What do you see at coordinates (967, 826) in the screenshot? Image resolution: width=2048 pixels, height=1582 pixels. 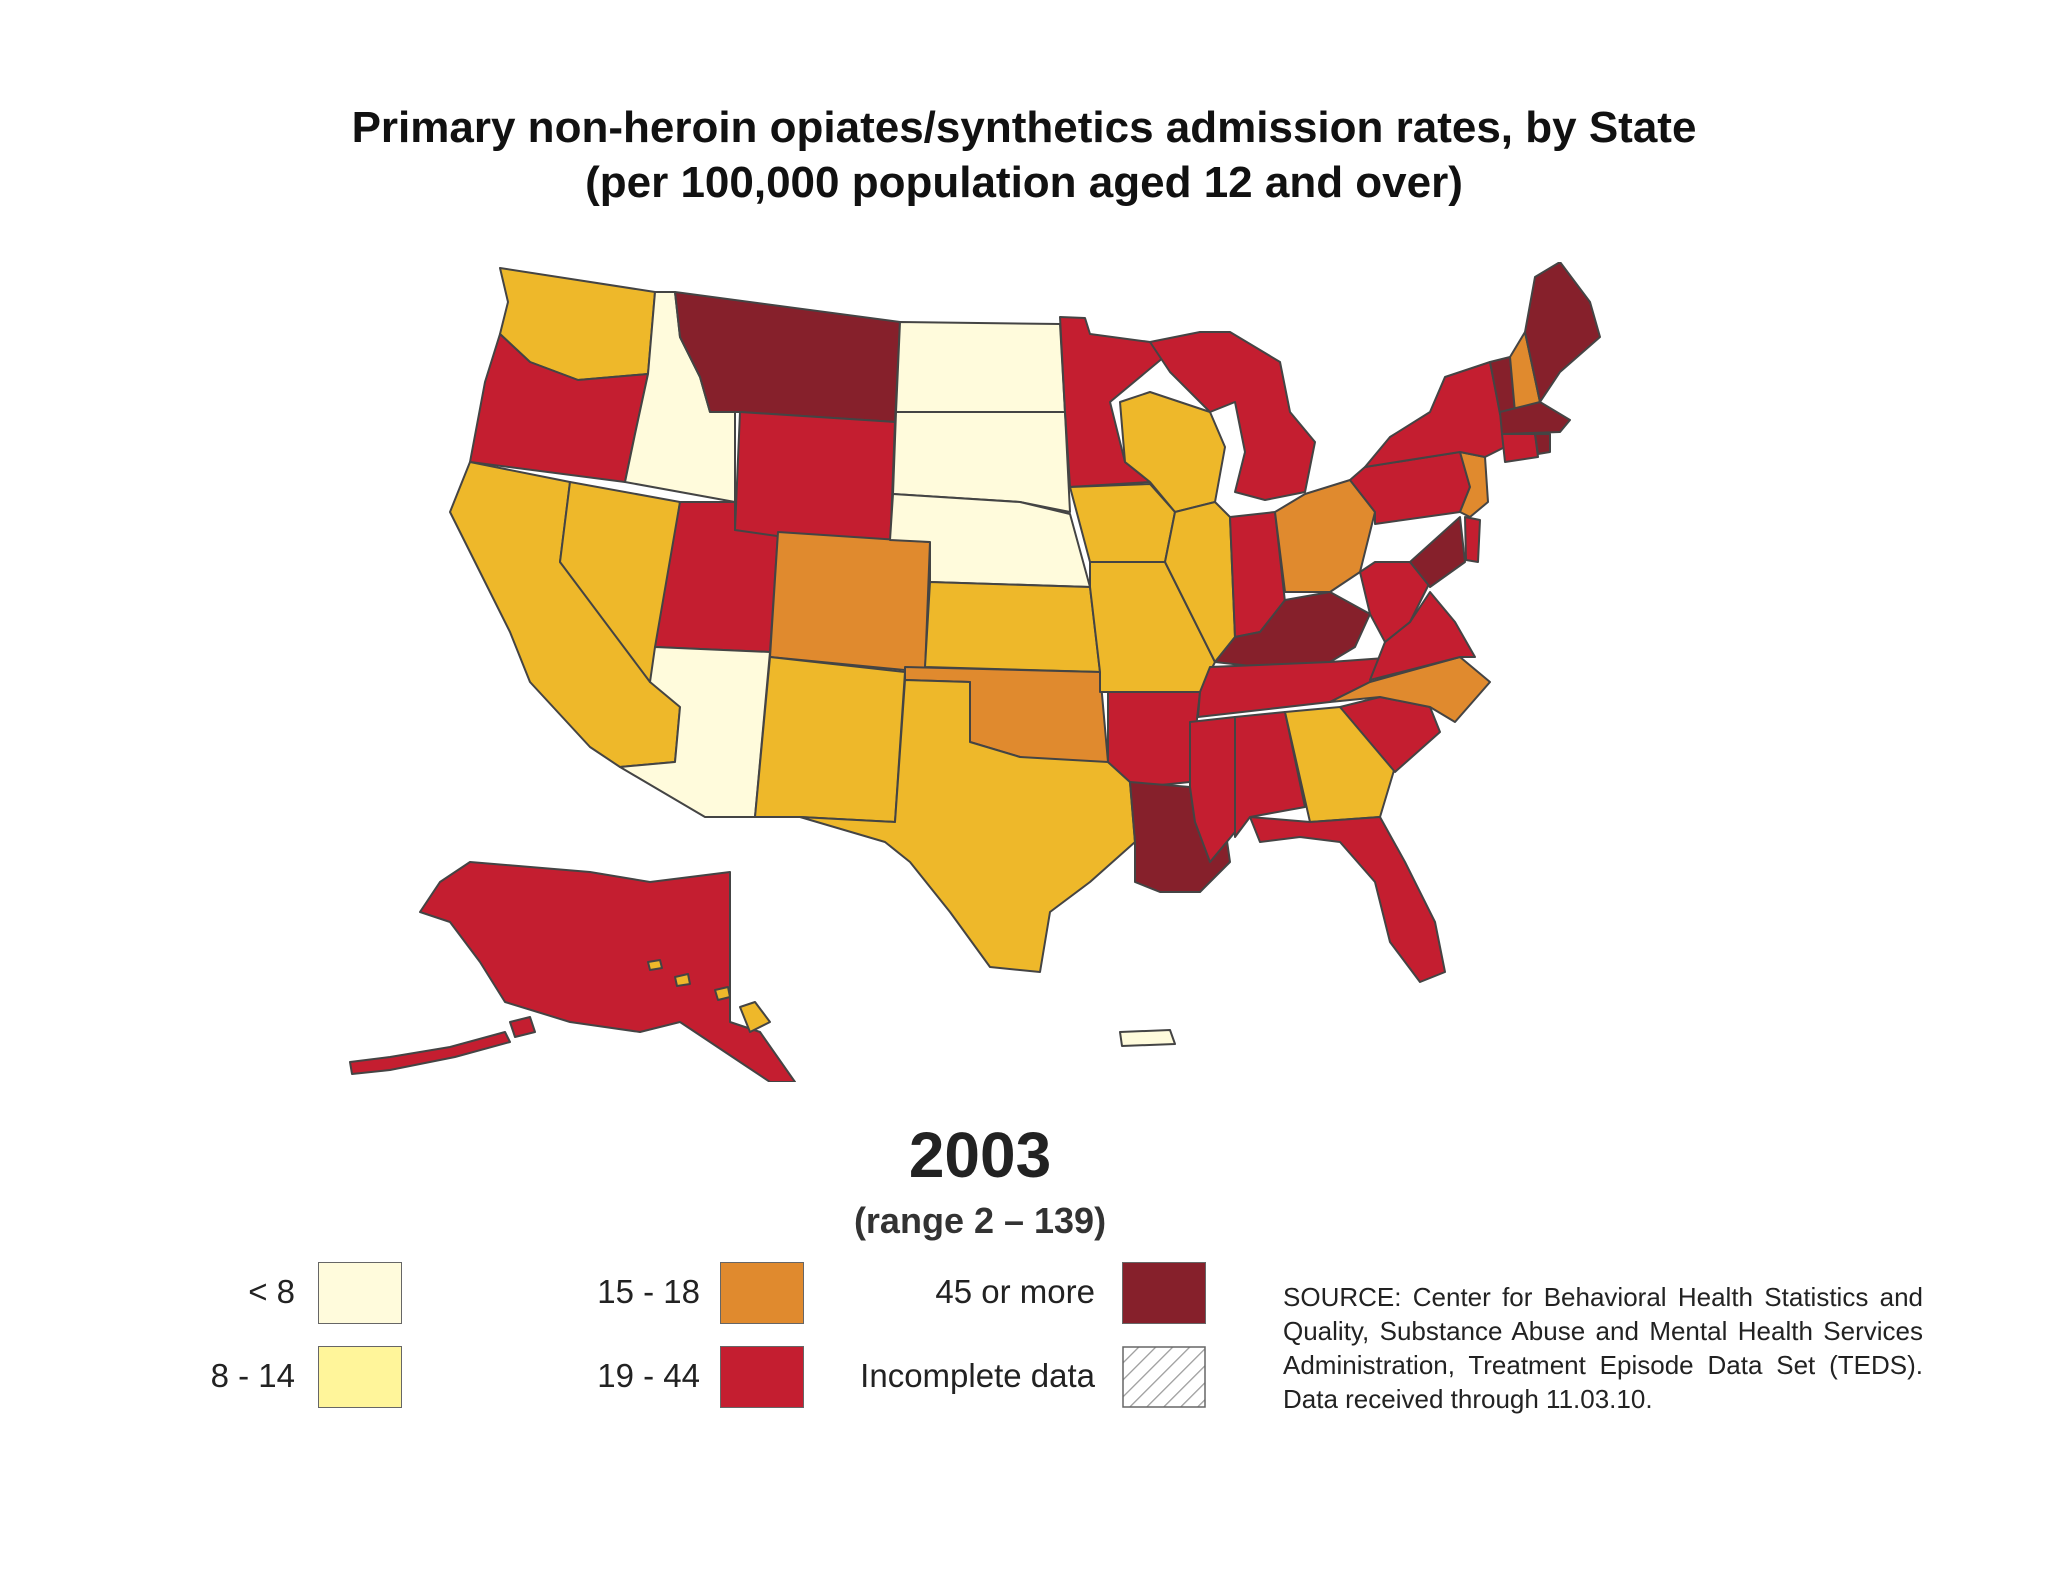 I see `state-texas` at bounding box center [967, 826].